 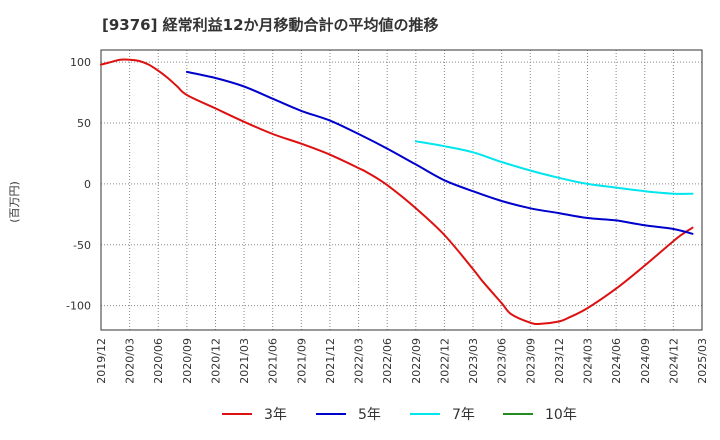 I want to click on x-tick-label: 2023/09, so click(x=530, y=361).